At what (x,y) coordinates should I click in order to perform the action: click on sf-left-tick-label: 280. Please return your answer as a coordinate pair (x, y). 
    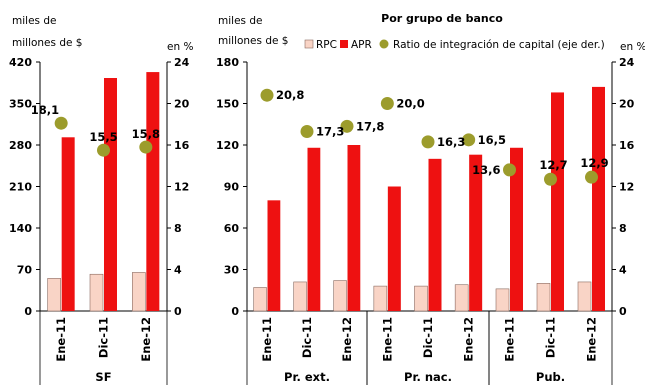
    Looking at the image, I should click on (20, 145).